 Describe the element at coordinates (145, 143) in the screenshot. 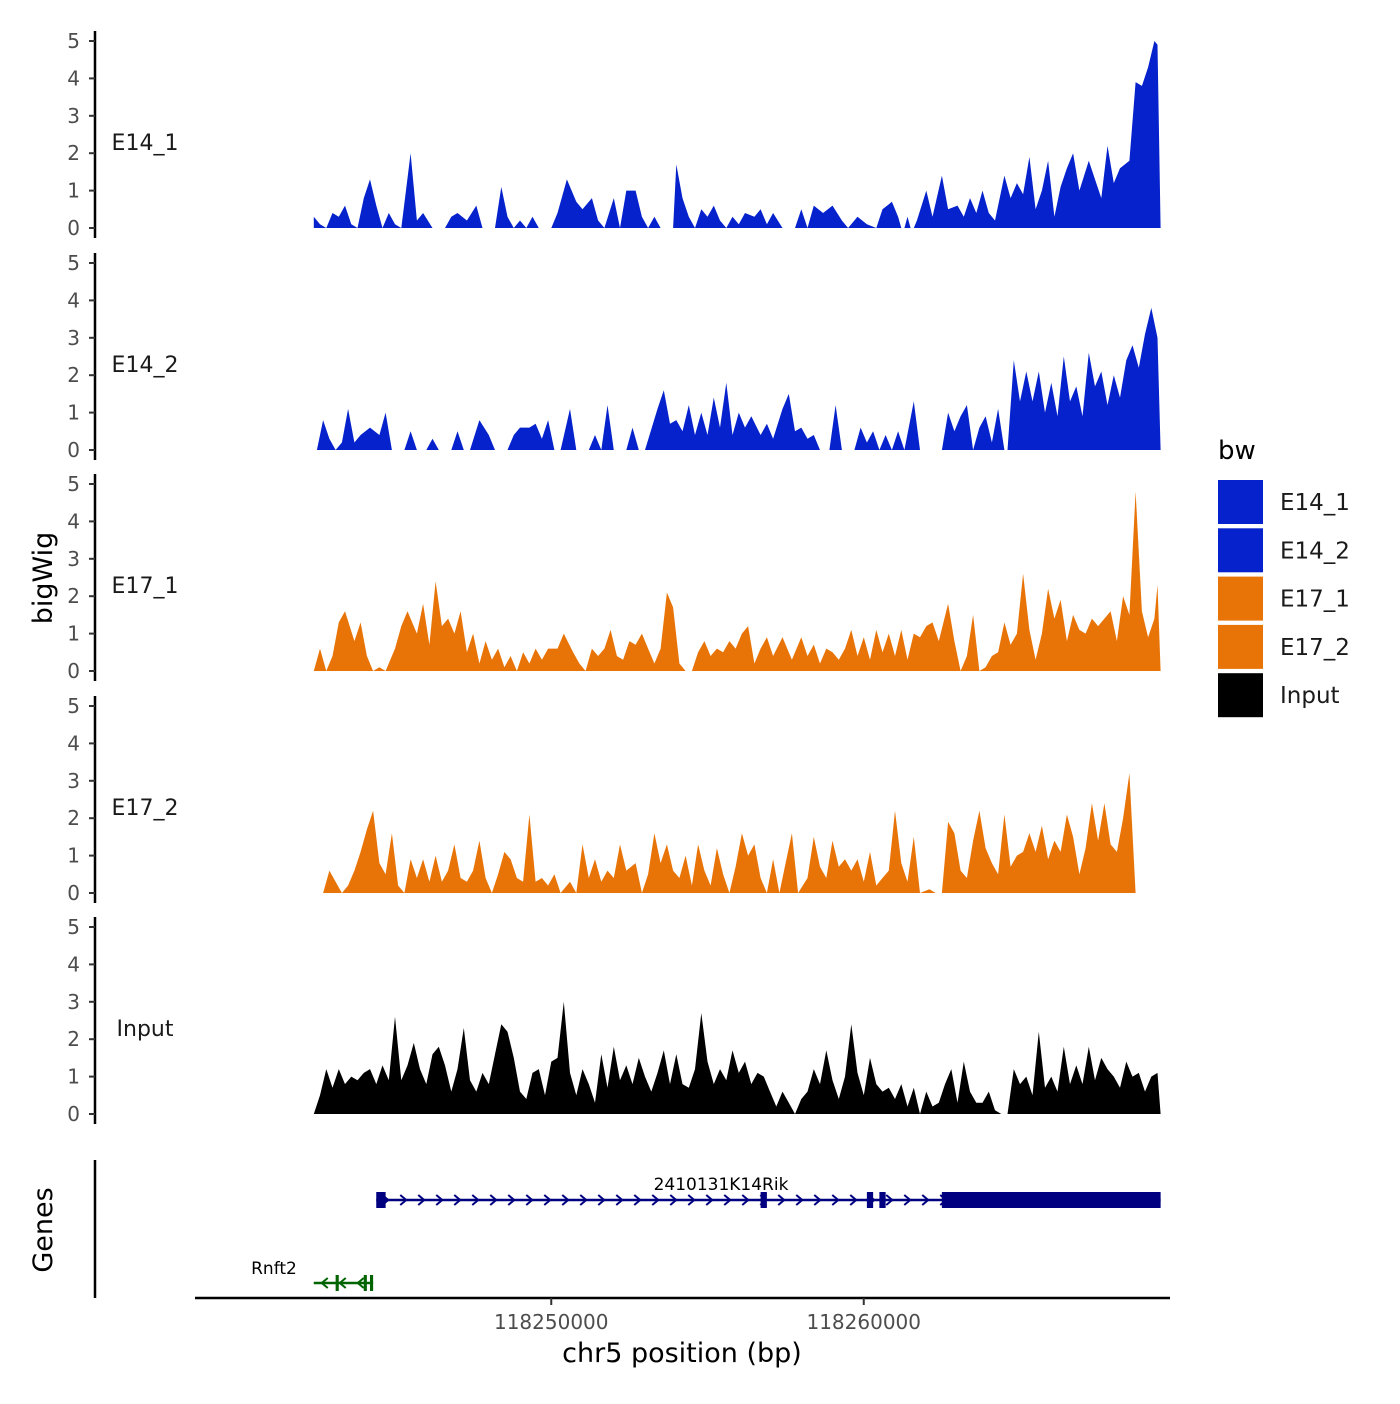

I see `track-label: E14_1` at that location.